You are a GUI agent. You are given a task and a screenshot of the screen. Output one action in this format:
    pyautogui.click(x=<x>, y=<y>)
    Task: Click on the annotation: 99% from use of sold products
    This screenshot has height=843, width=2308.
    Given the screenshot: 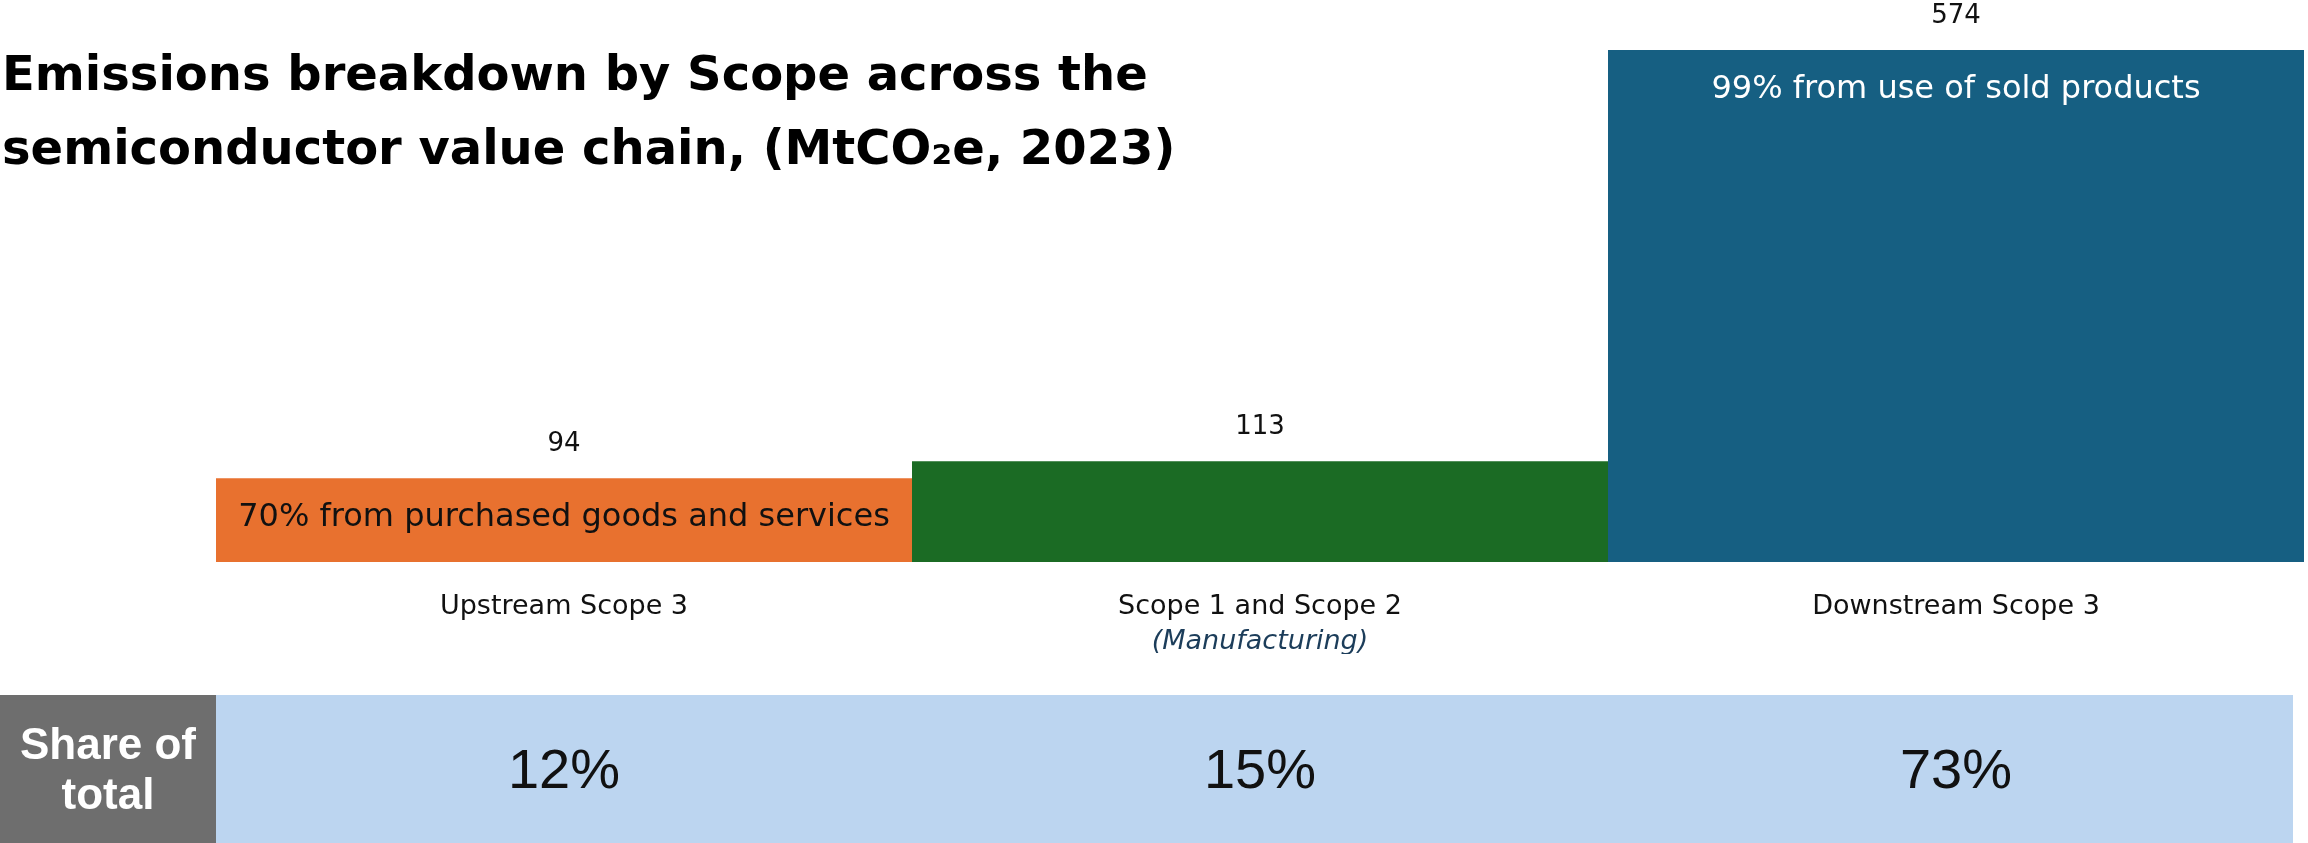 What is the action you would take?
    pyautogui.click(x=1956, y=87)
    